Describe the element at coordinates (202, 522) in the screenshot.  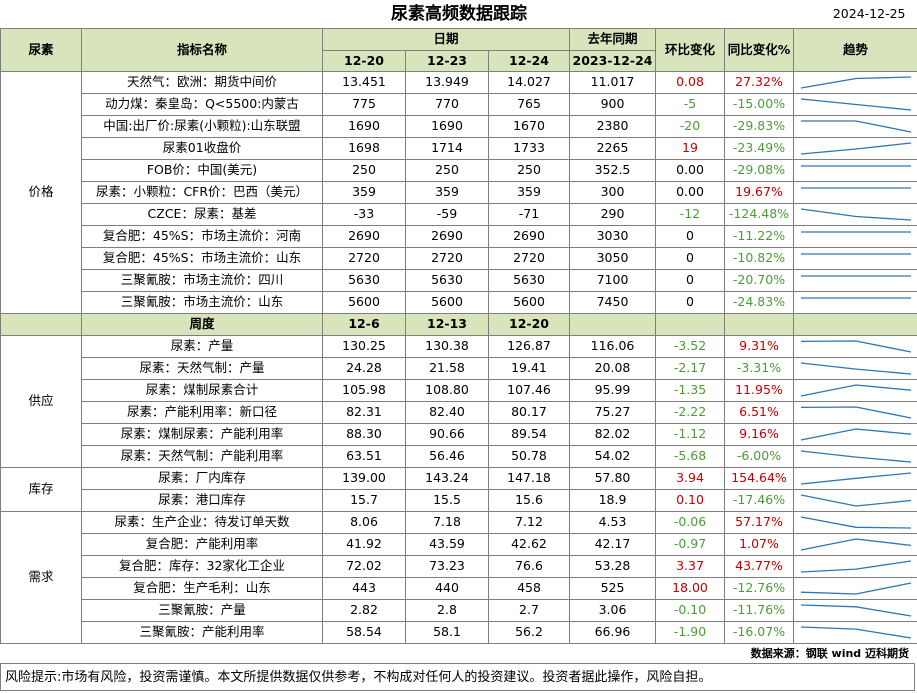
I see `indicator-name: 尿素：生产企业：待发订单天数` at that location.